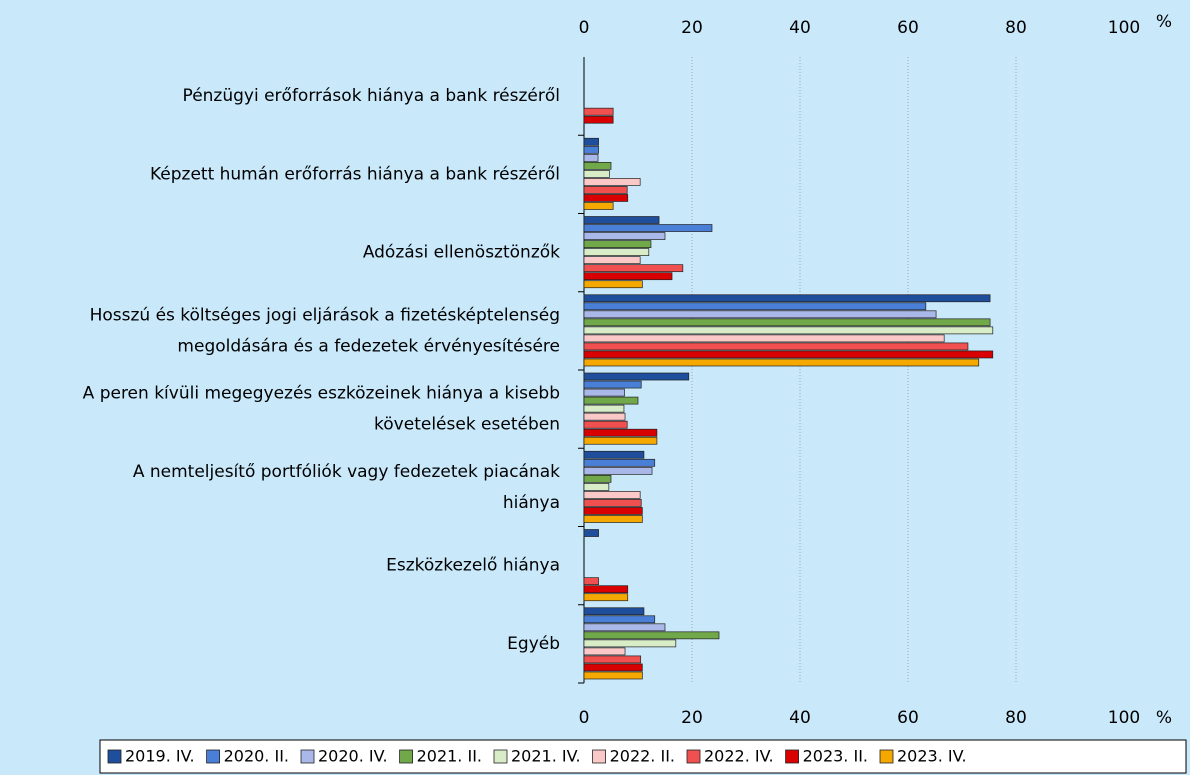 This screenshot has height=775, width=1190. What do you see at coordinates (467, 425) in the screenshot?
I see `y-tick-label-line: követelések esetében` at bounding box center [467, 425].